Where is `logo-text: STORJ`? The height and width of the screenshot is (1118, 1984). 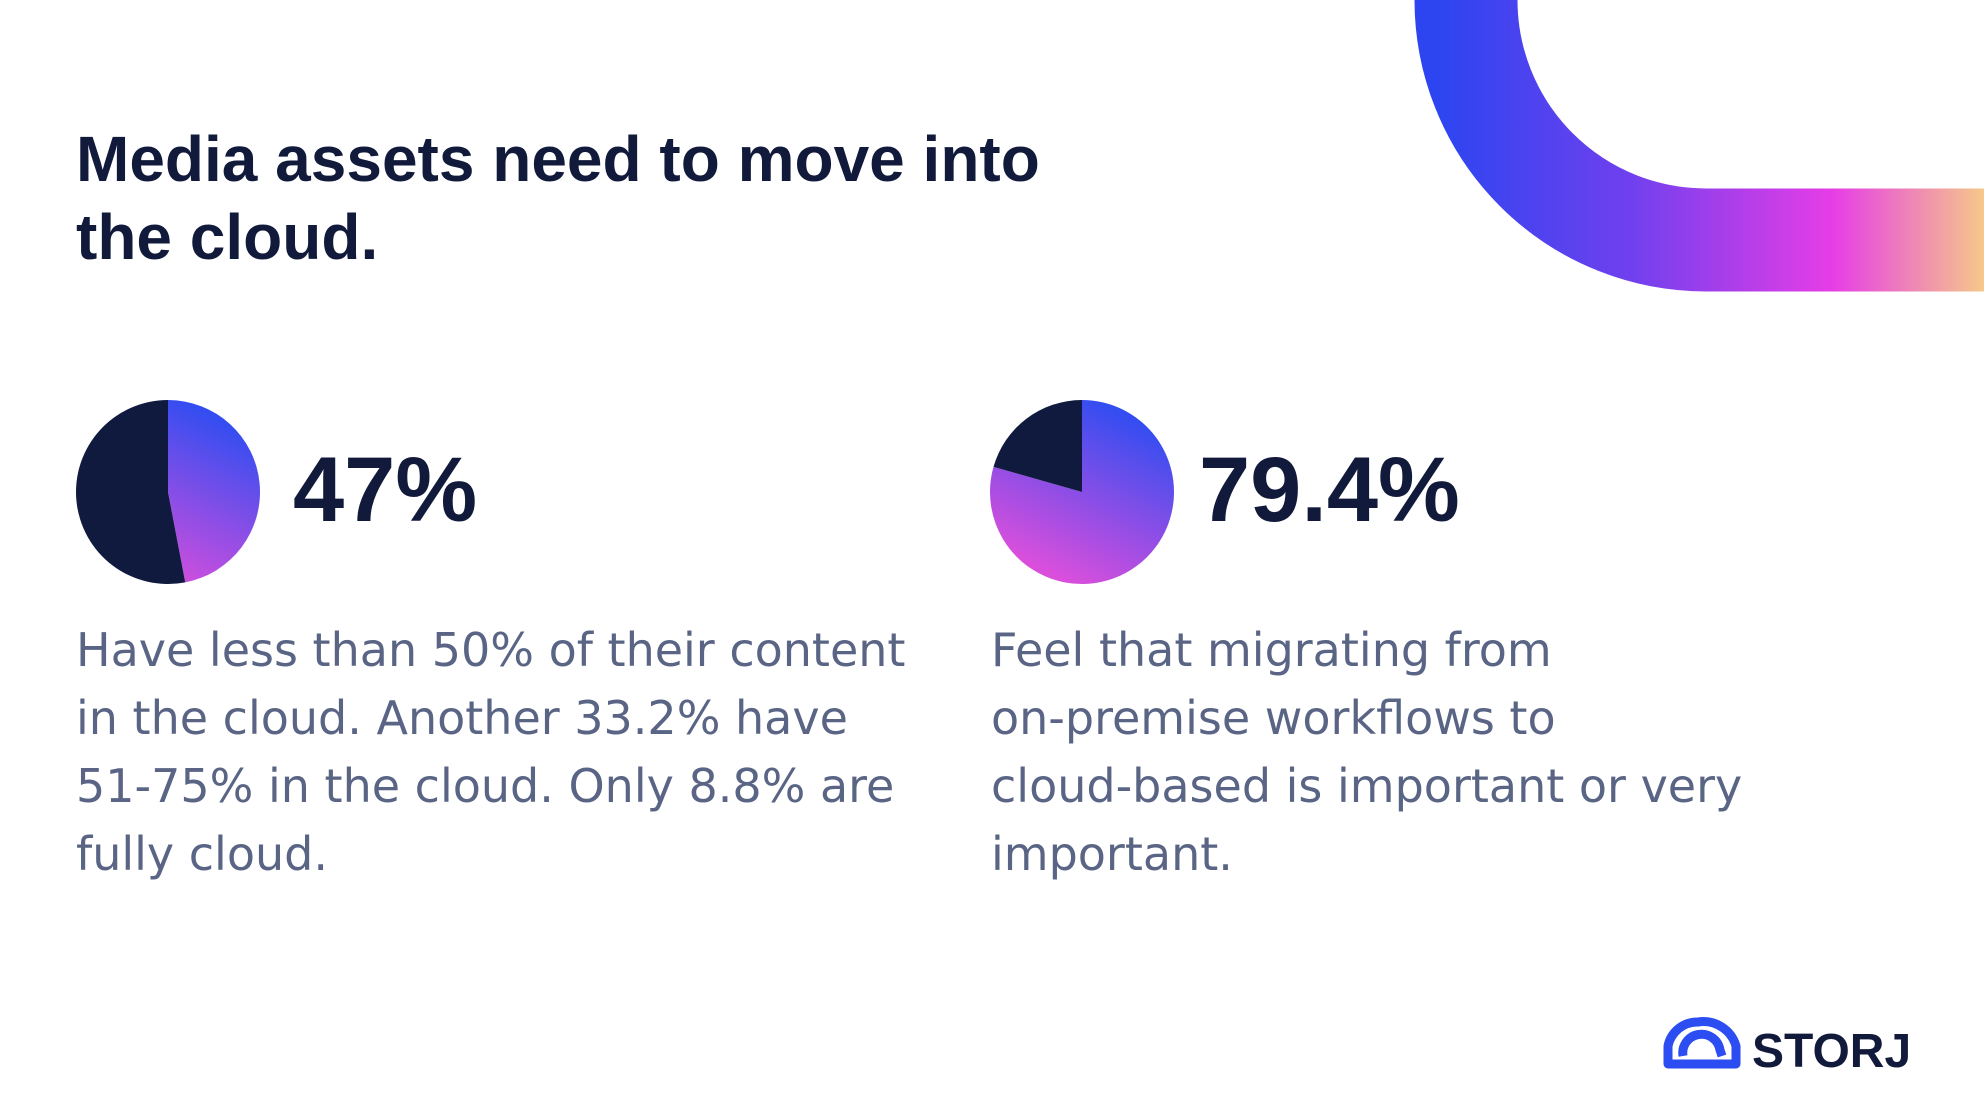 logo-text: STORJ is located at coordinates (1831, 1051).